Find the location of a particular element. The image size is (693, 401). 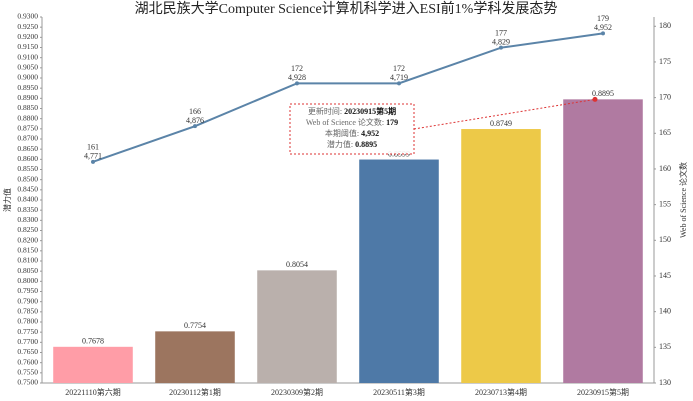

y-tick-label: 0.8200 is located at coordinates (27, 239).